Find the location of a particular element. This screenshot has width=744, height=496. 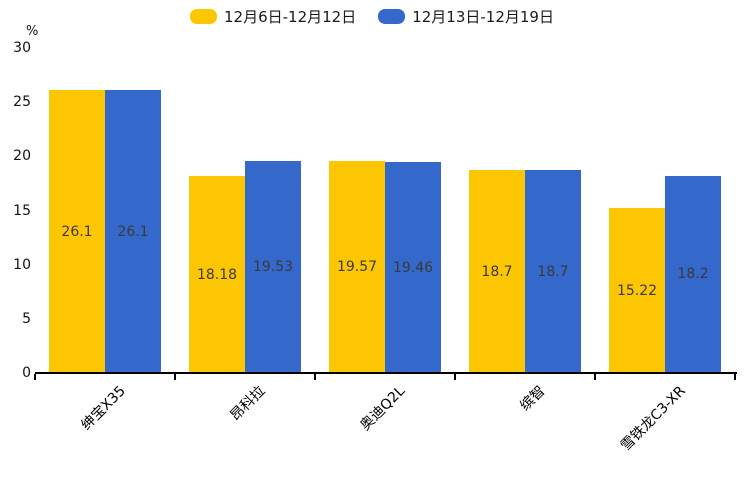

y-axis-unit-label: % is located at coordinates (32, 31).